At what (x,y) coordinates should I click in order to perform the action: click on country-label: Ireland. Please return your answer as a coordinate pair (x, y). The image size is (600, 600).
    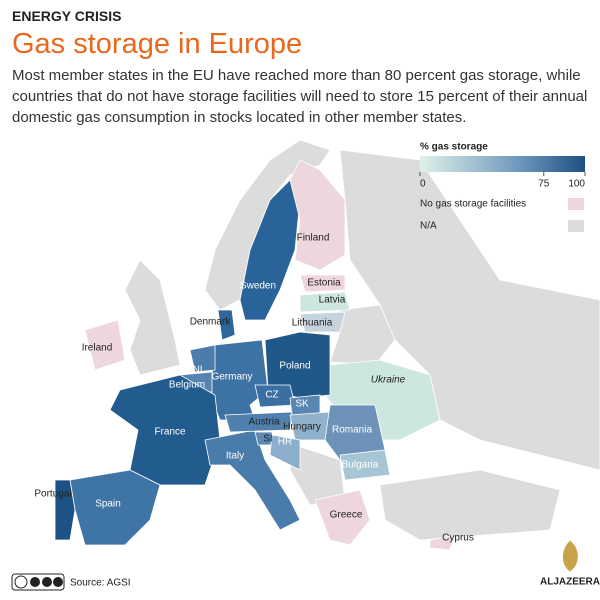
    Looking at the image, I should click on (97, 348).